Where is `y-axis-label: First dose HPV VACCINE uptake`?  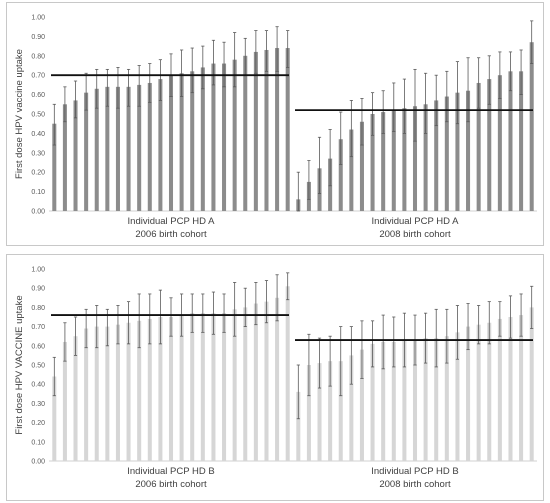
y-axis-label: First dose HPV VACCINE uptake is located at coordinates (19, 364).